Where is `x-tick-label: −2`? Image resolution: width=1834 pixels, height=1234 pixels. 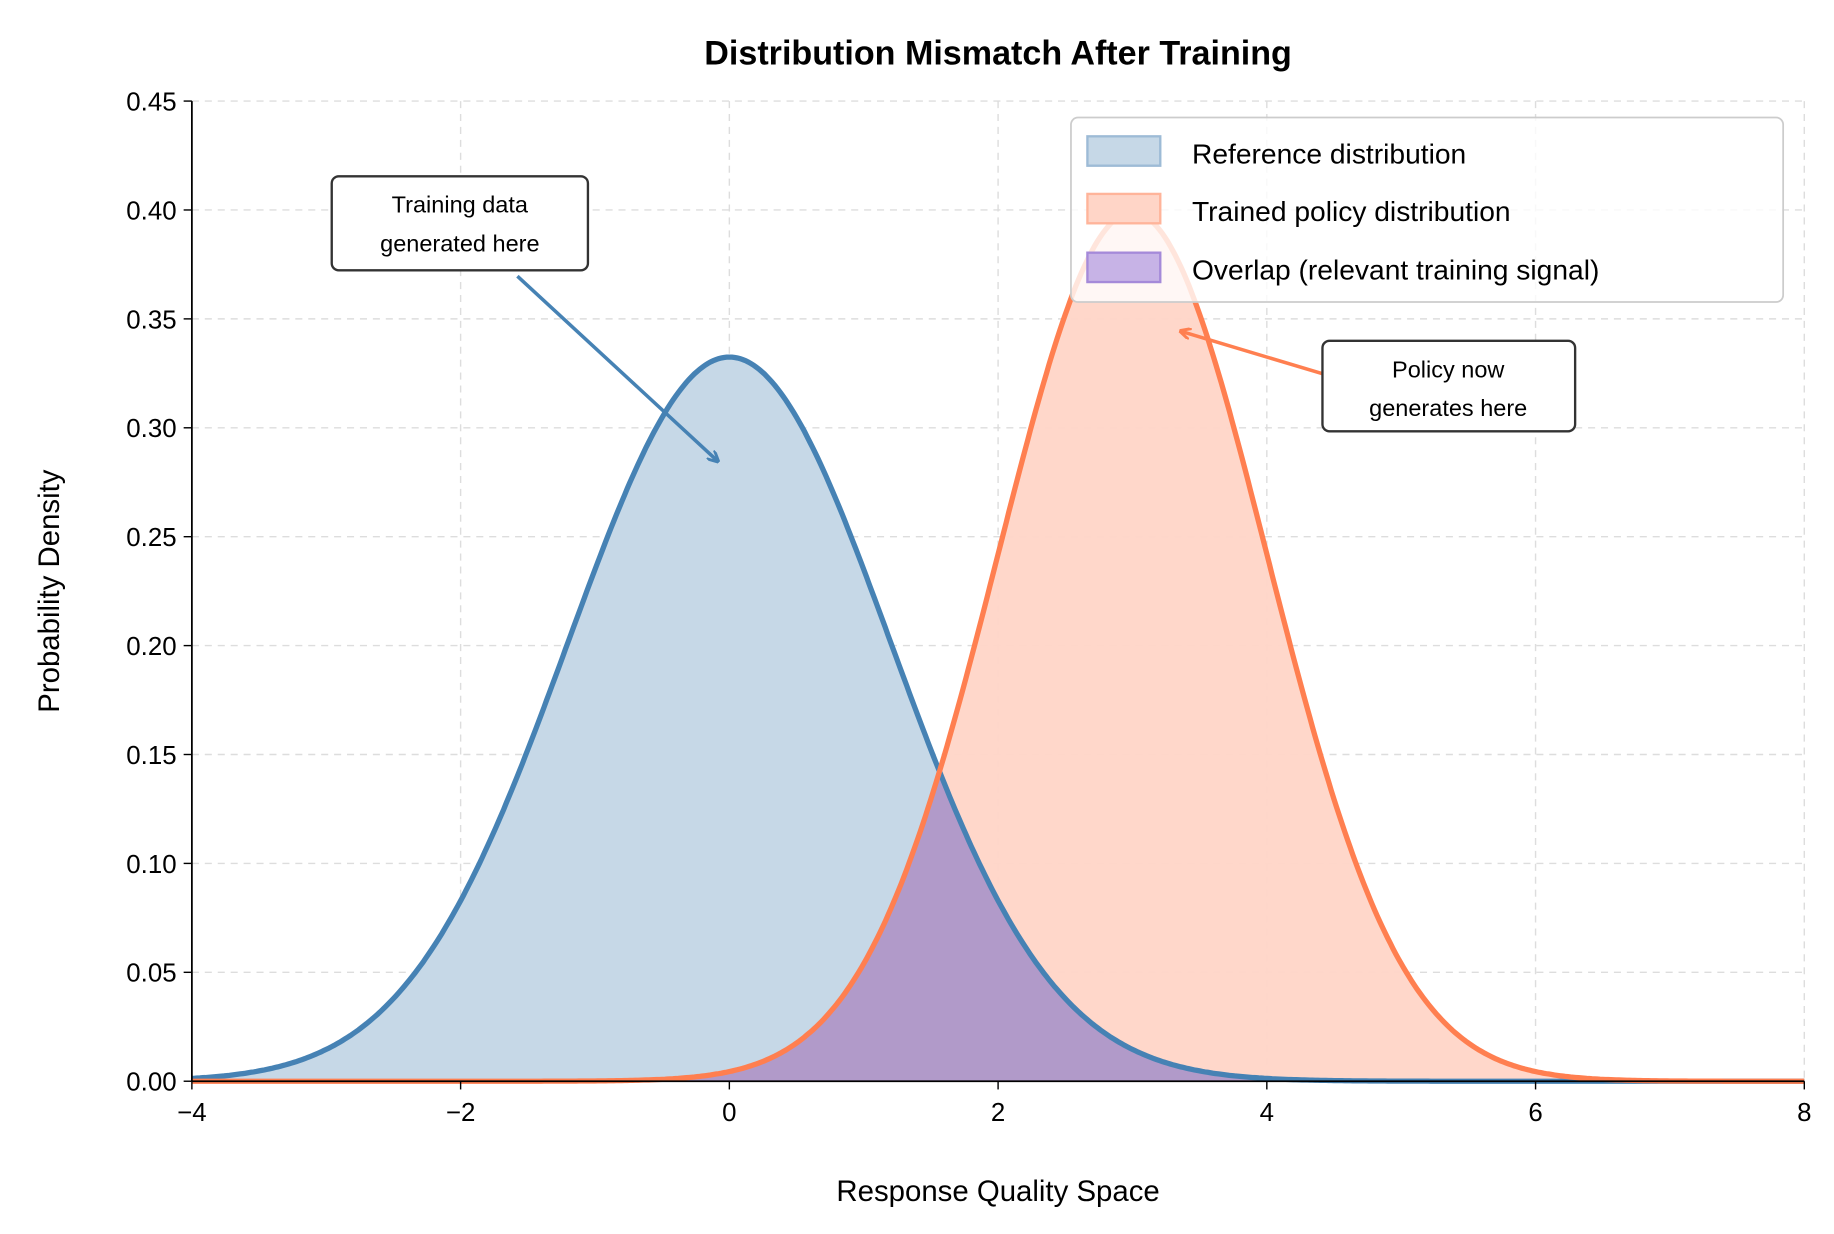
x-tick-label: −2 is located at coordinates (460, 1113).